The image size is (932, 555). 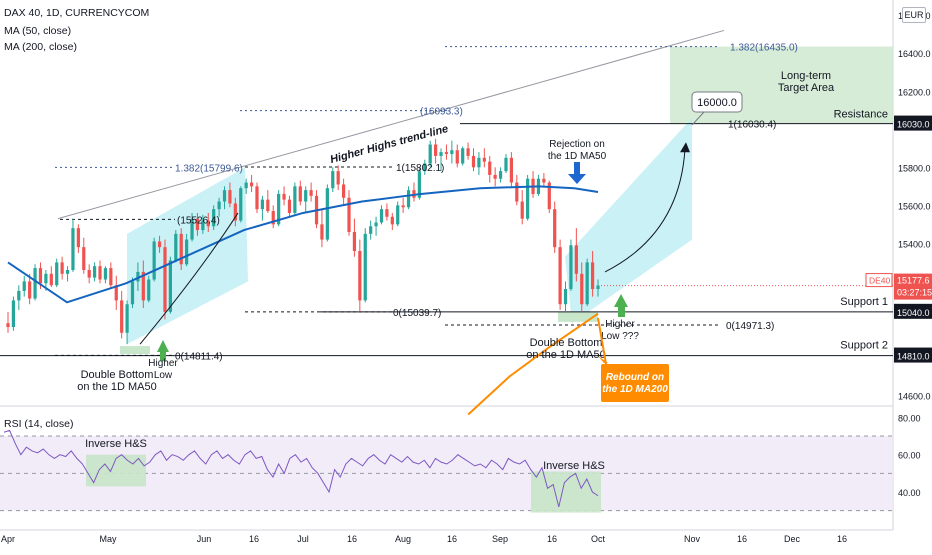 What do you see at coordinates (913, 281) in the screenshot?
I see `last-price: 15177.6` at bounding box center [913, 281].